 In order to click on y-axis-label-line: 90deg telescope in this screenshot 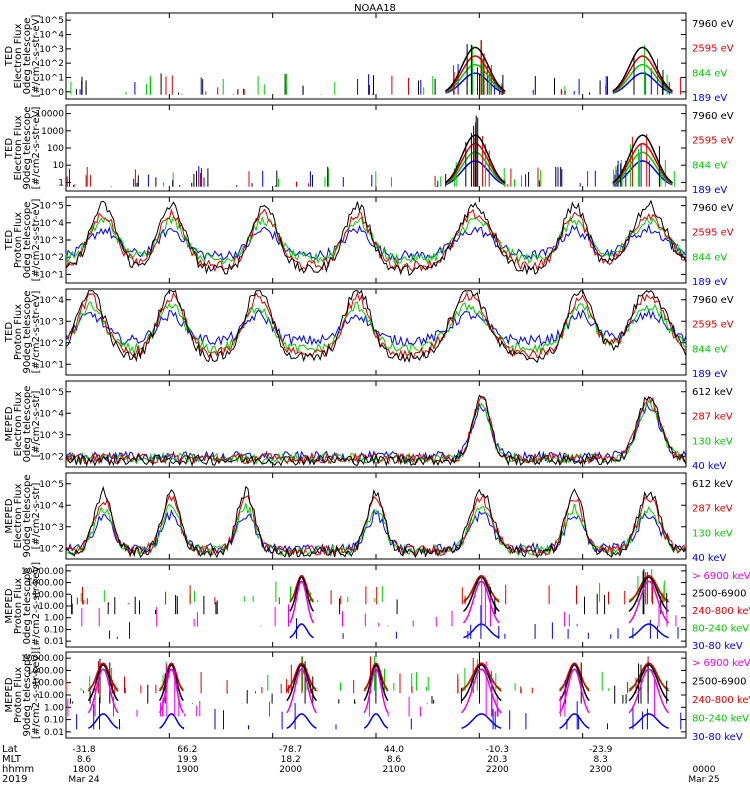, I will do `click(27, 147)`.